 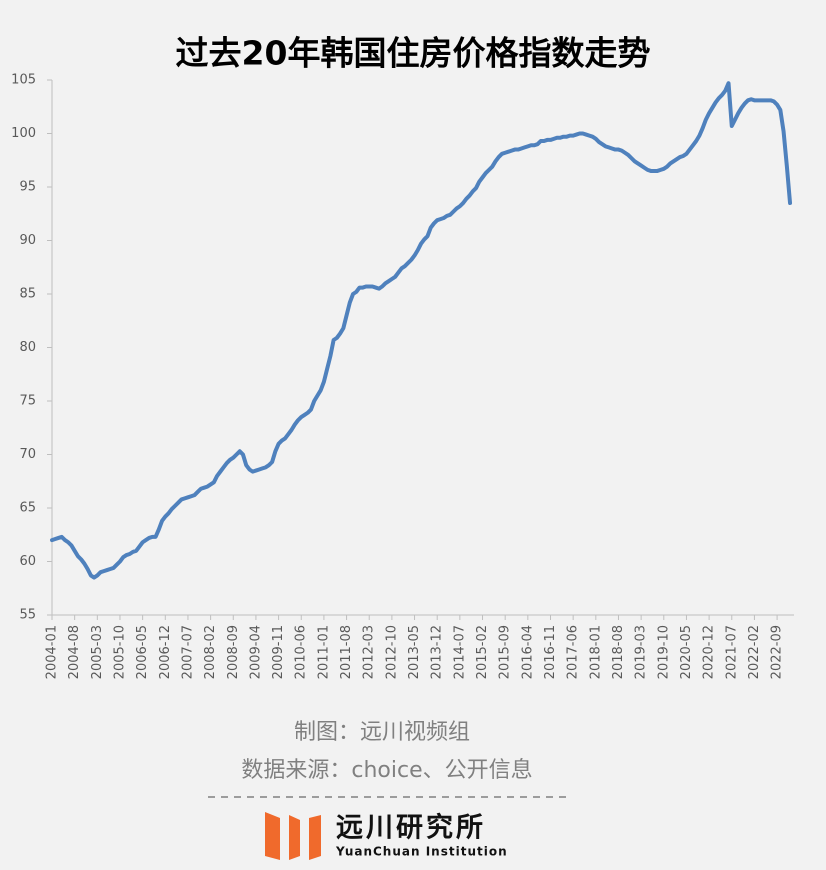 I want to click on y-tick-label: 60, so click(x=27, y=561).